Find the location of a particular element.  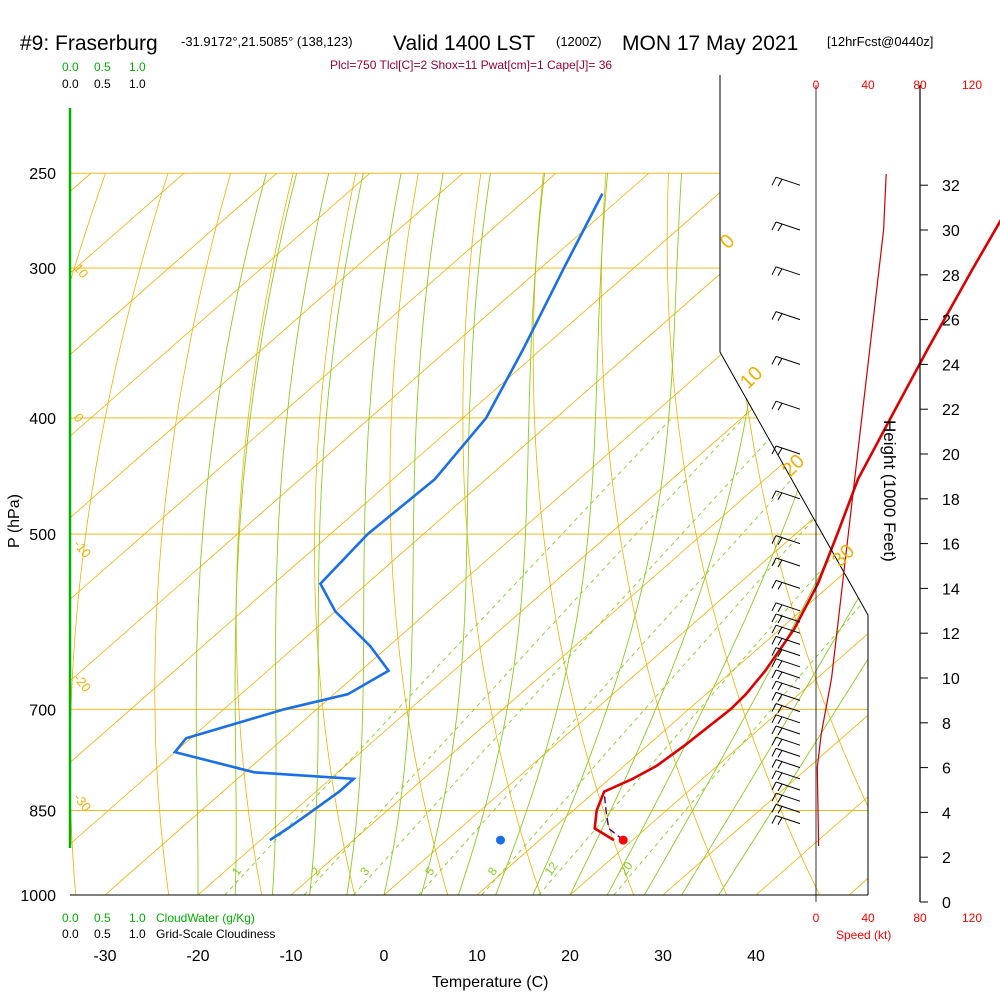

mixing-ratio-label: 12 is located at coordinates (551, 868).